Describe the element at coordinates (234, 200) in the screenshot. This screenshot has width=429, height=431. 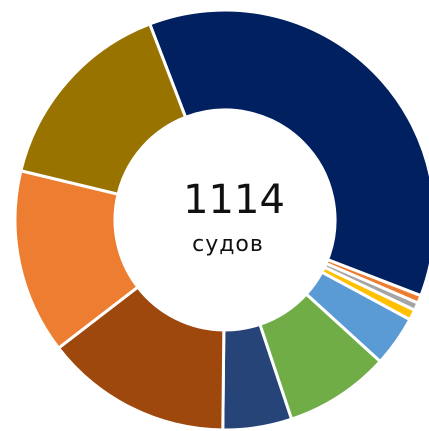
I see `center-value: 1114` at that location.